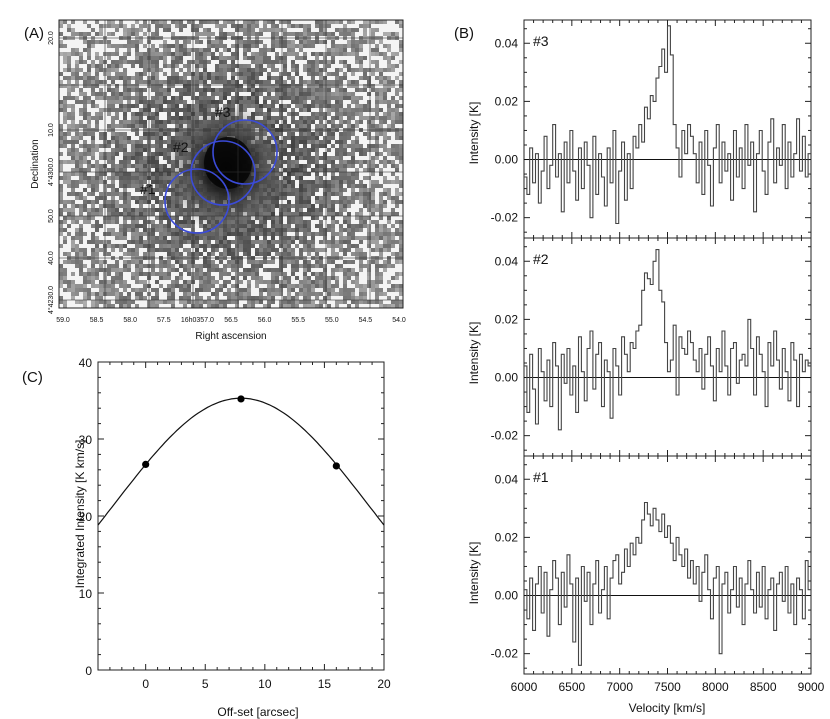 This screenshot has height=719, width=830. What do you see at coordinates (507, 43) in the screenshot?
I see `y-tick-label: 0.04` at bounding box center [507, 43].